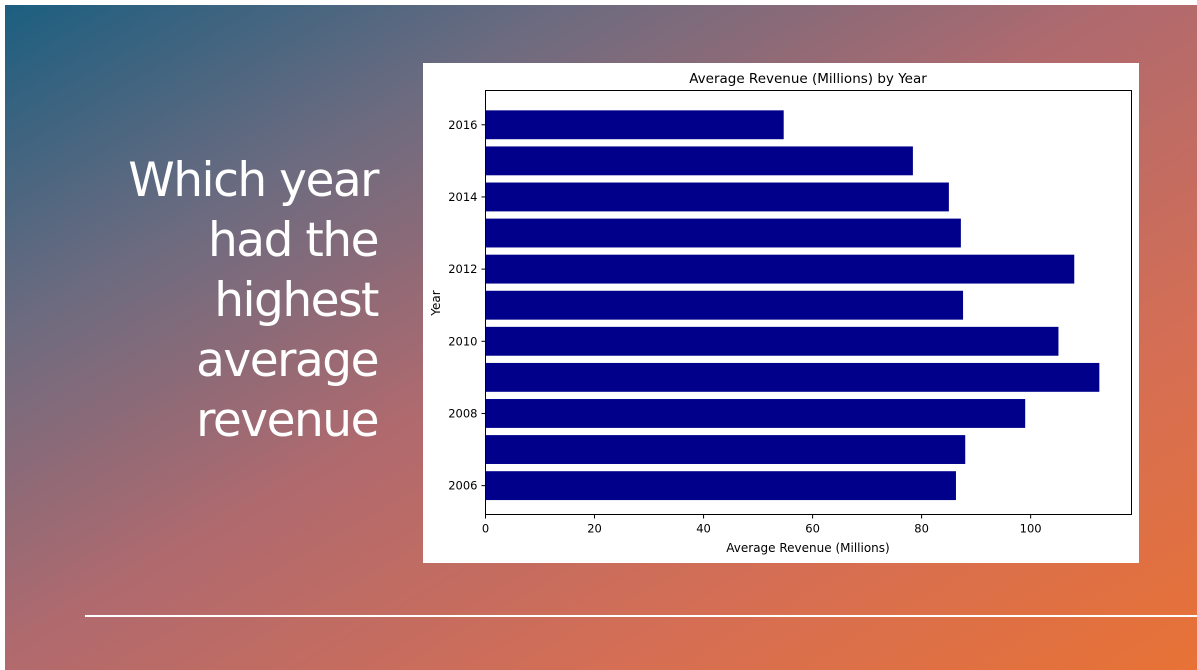 The image size is (1197, 670). Describe the element at coordinates (641, 616) in the screenshot. I see `divider-line` at that location.